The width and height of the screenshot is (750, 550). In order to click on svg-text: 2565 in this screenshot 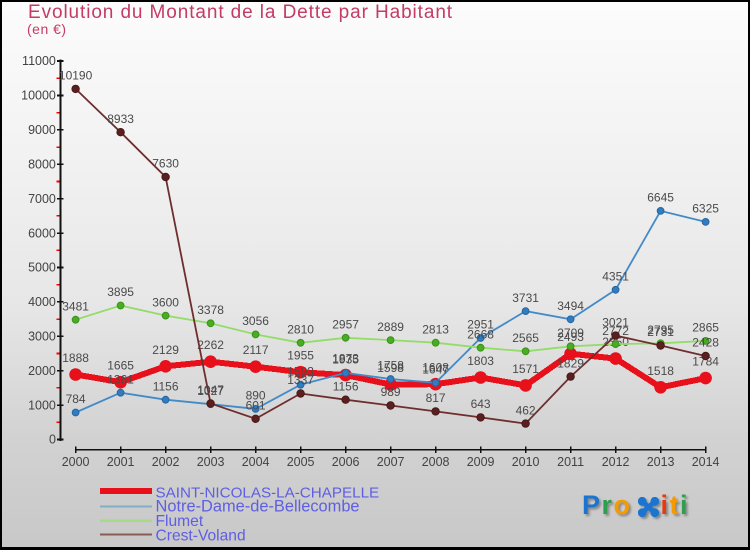, I will do `click(525, 338)`.